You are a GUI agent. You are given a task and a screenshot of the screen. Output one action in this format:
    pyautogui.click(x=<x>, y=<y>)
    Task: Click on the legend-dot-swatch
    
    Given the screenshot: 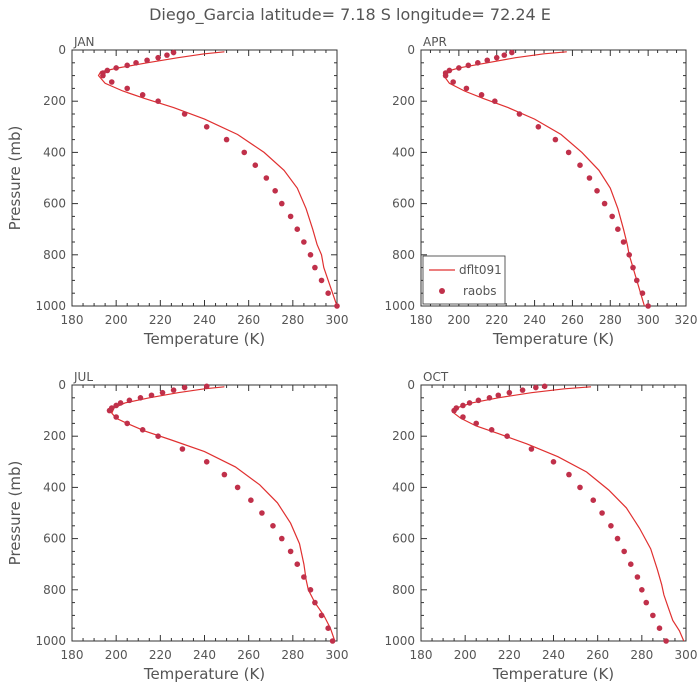 What is the action you would take?
    pyautogui.click(x=442, y=291)
    